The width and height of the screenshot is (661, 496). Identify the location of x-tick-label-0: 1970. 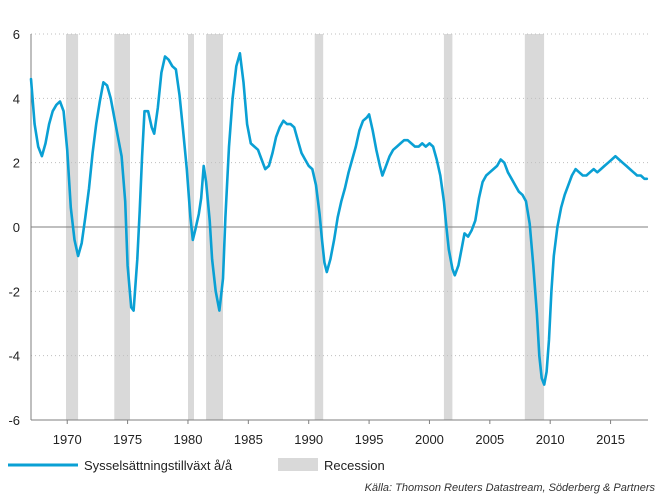
(67, 439).